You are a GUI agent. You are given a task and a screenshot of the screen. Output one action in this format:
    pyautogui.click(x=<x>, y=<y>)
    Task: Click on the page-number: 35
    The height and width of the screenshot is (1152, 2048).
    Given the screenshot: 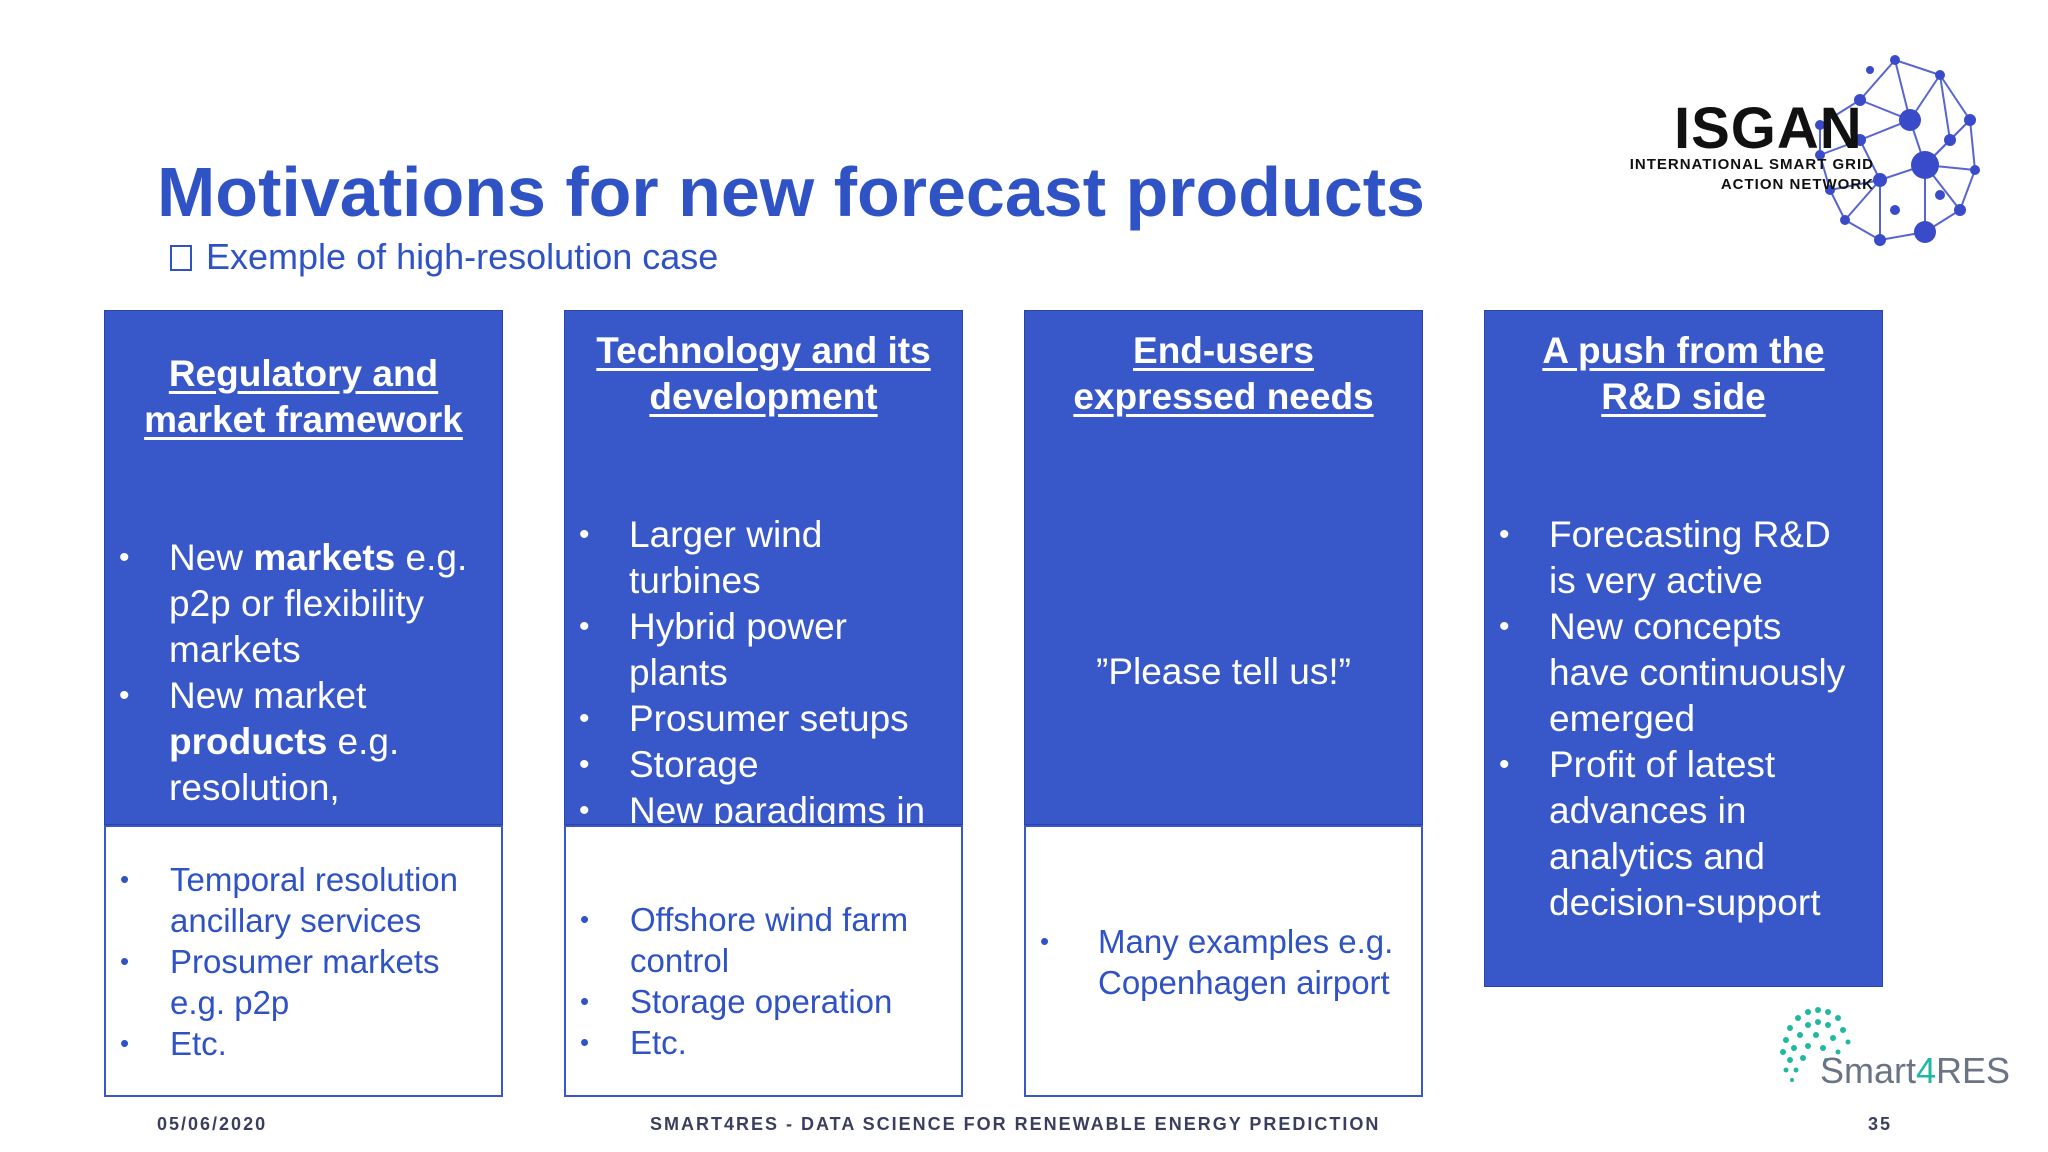 What is the action you would take?
    pyautogui.click(x=1880, y=1124)
    